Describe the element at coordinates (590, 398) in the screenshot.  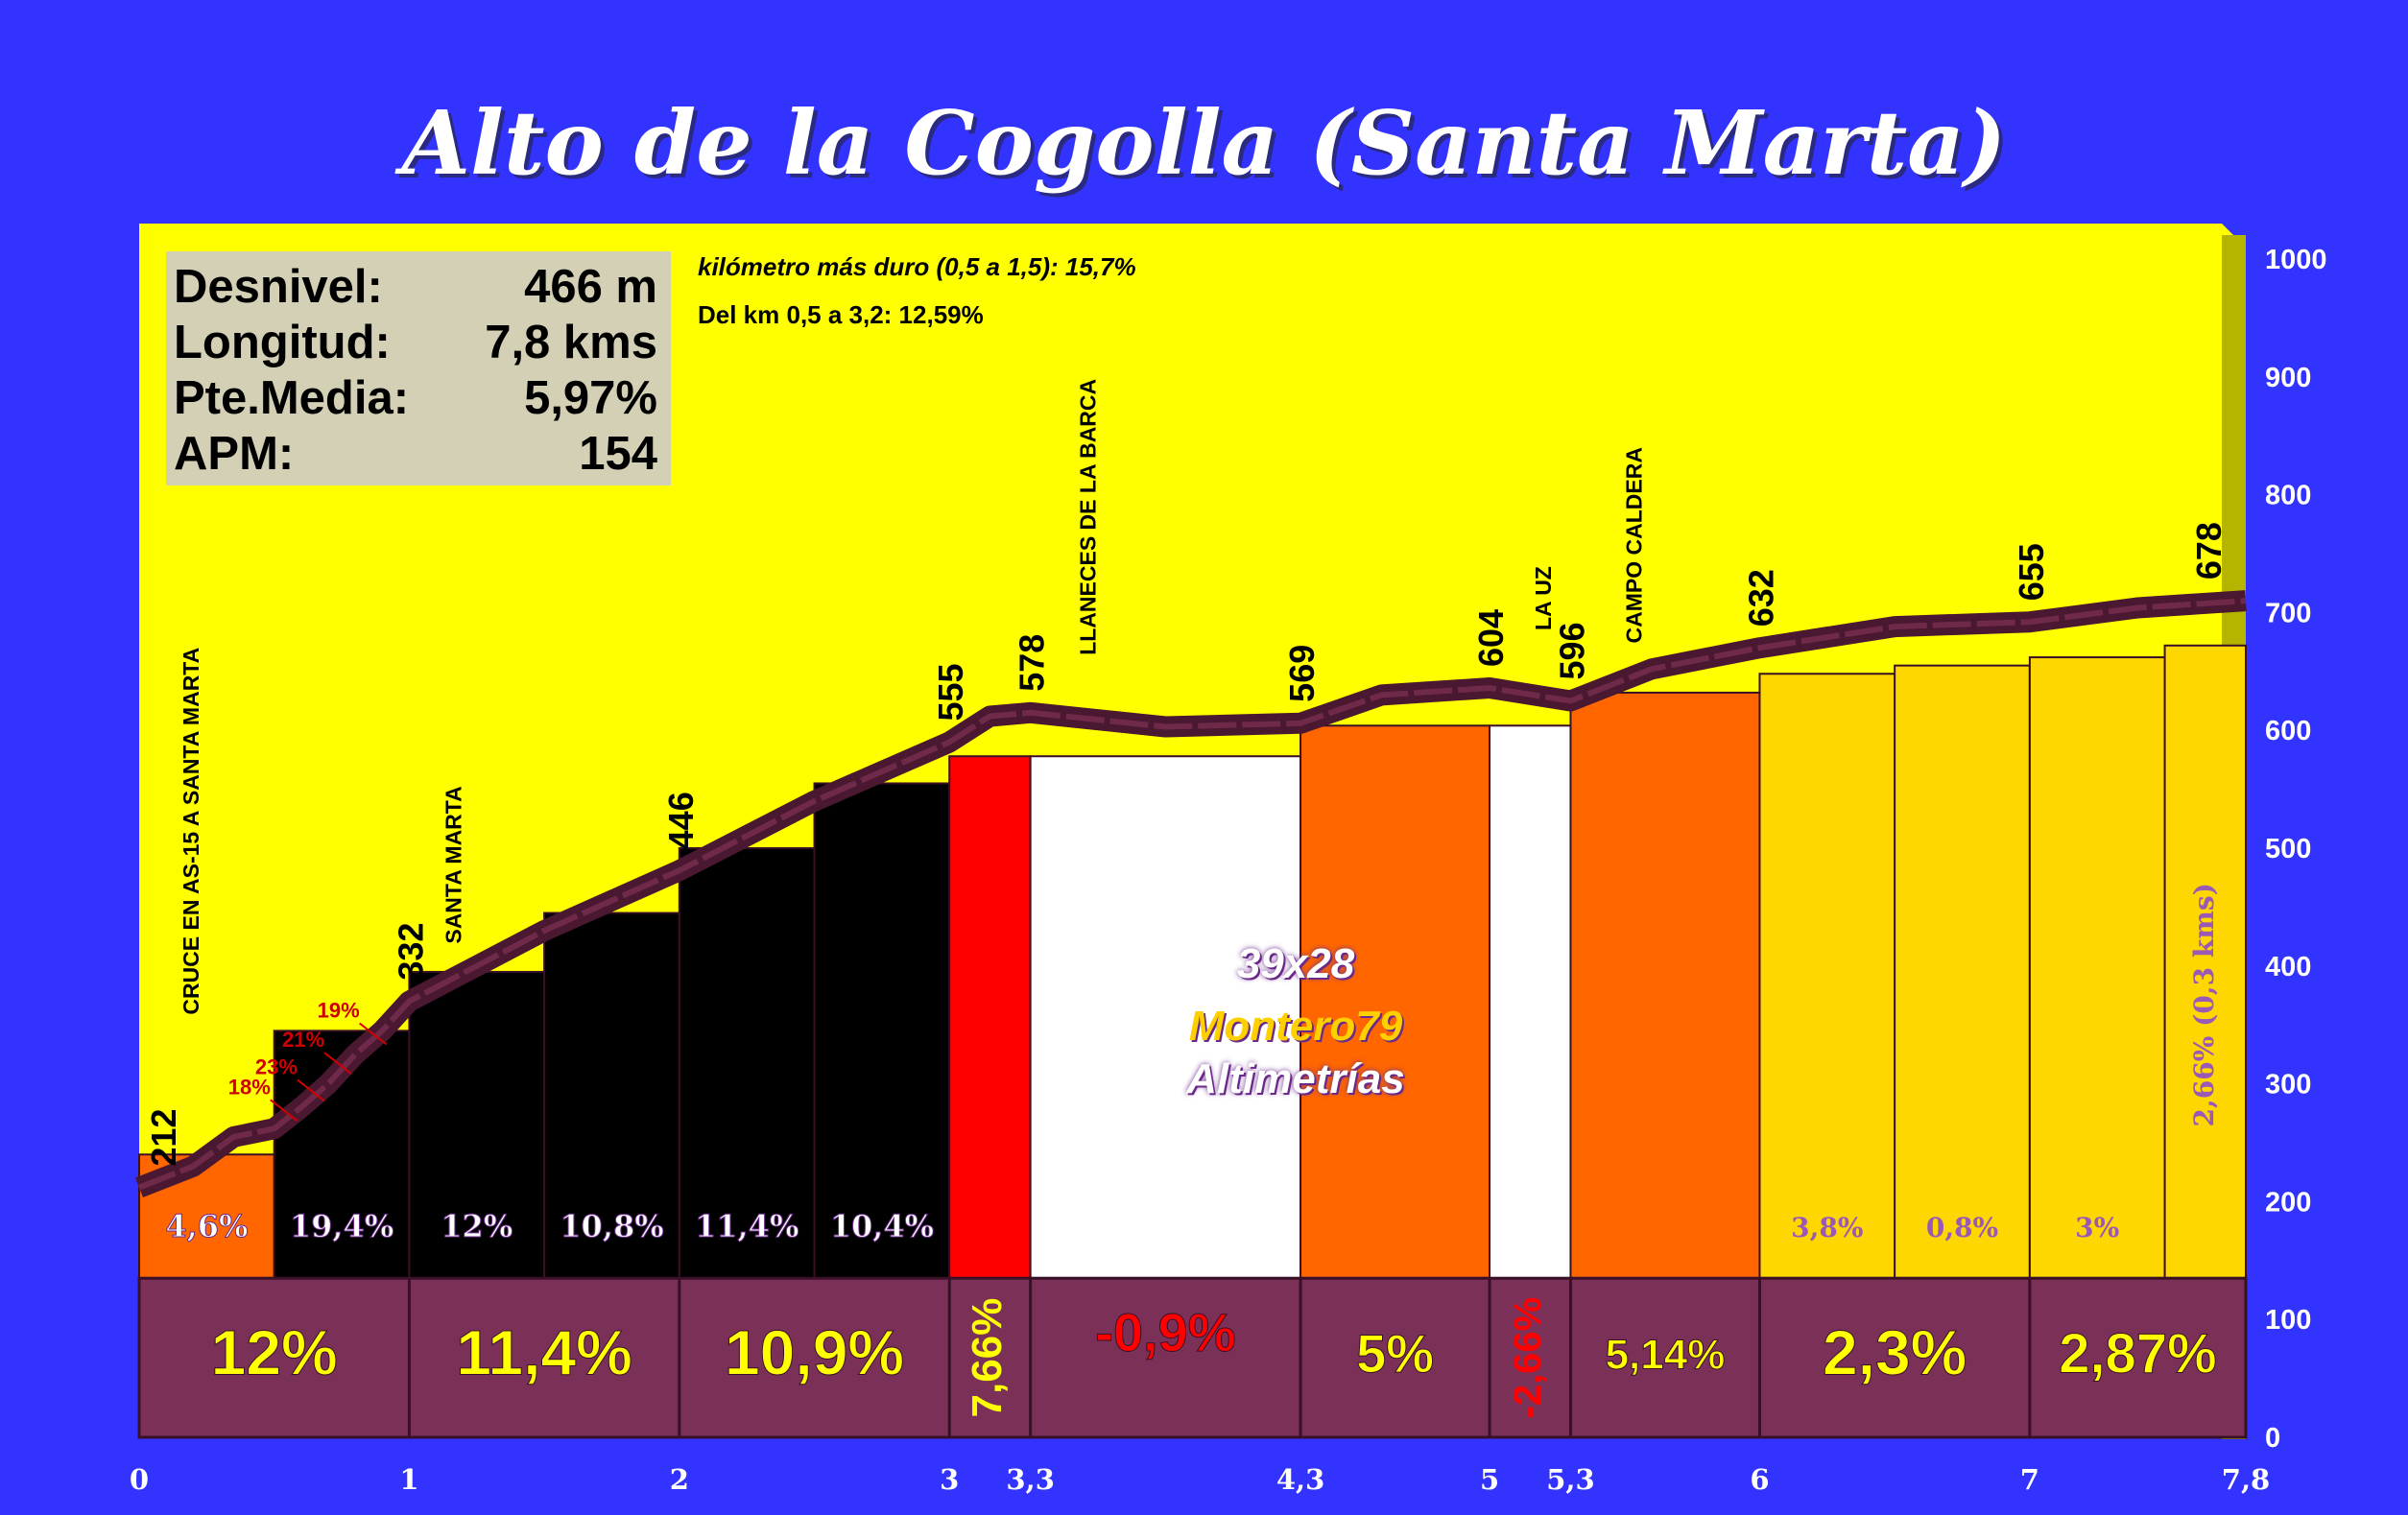
I see `stat-value: 5,97%` at that location.